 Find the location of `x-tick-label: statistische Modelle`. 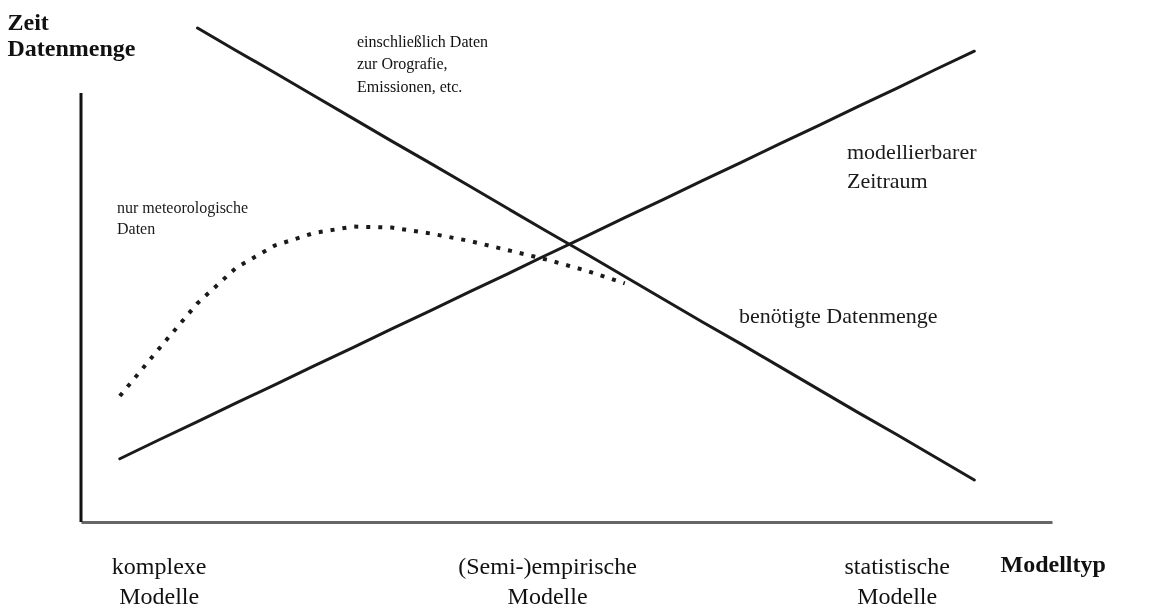

x-tick-label: statistische Modelle is located at coordinates (897, 580).